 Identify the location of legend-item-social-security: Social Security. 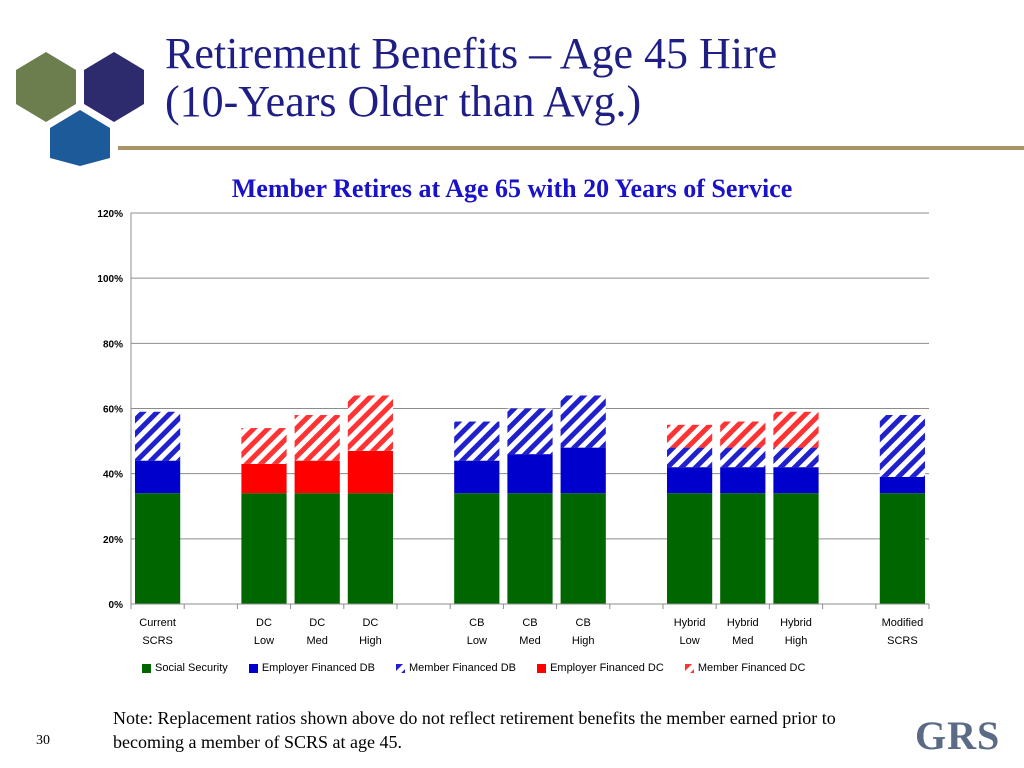
(185, 668).